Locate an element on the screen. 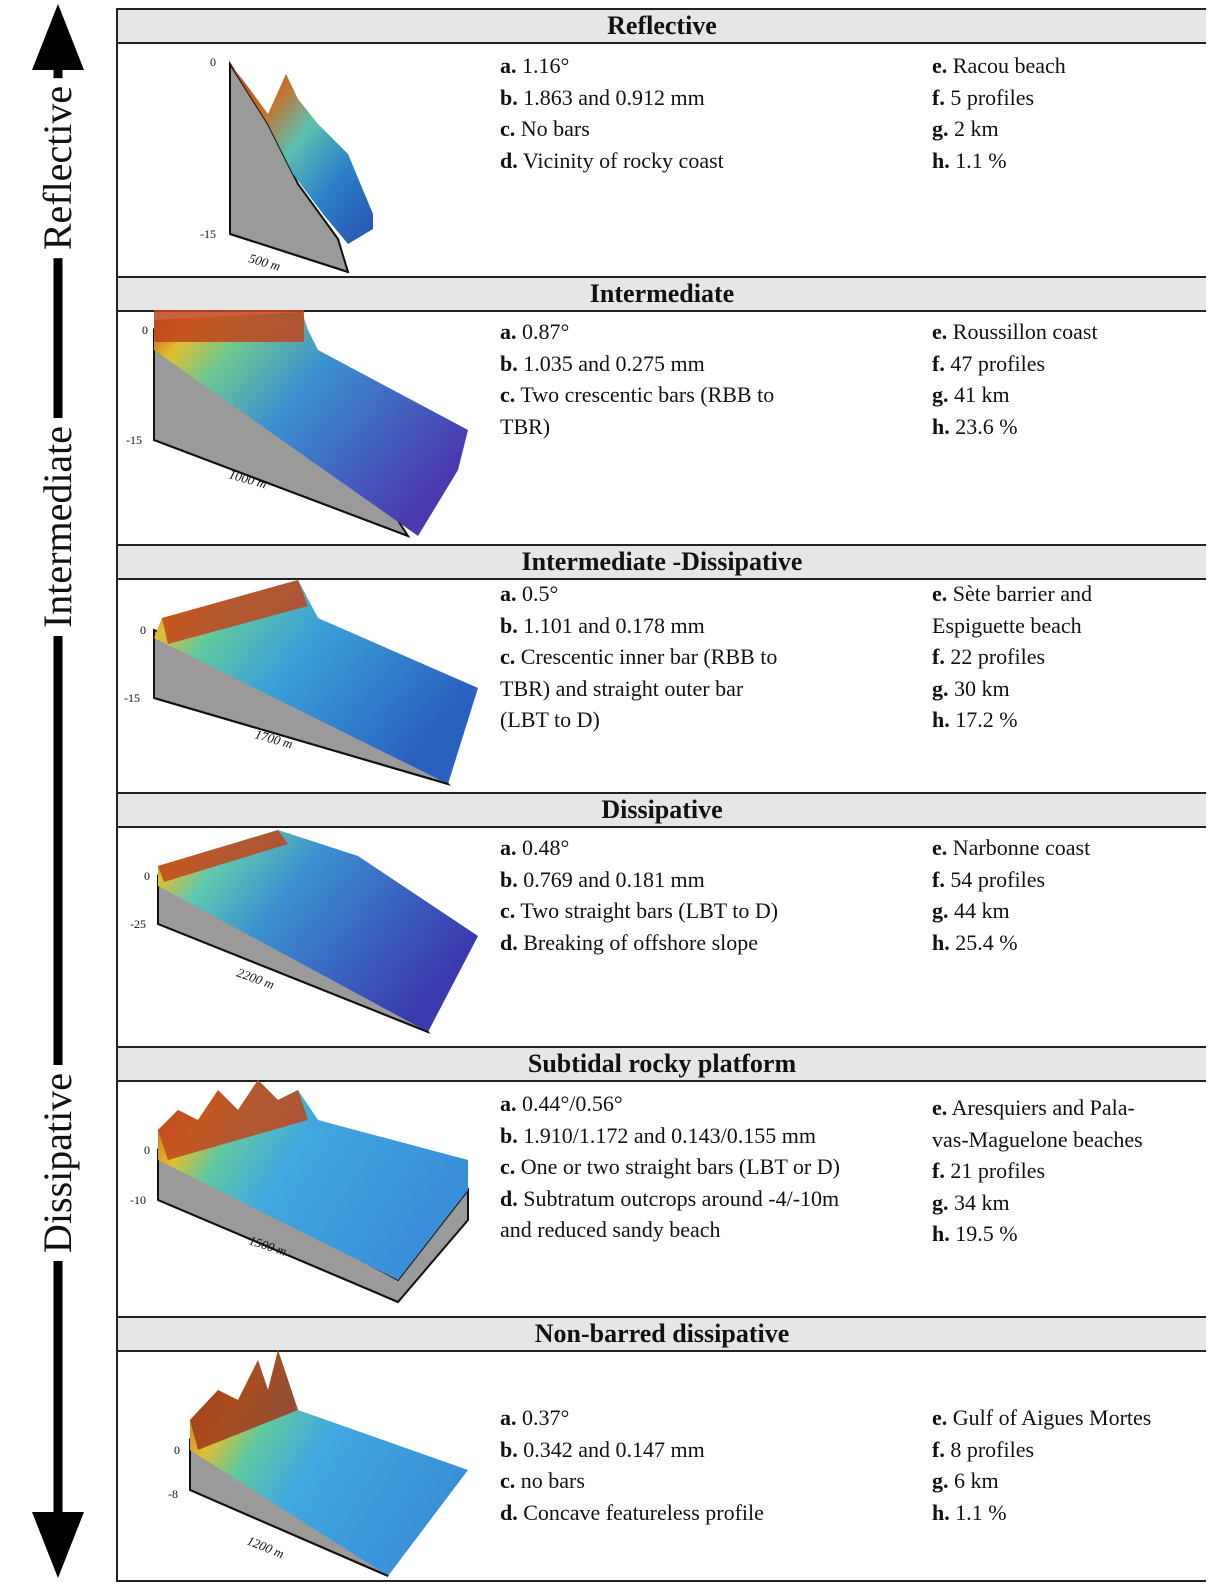  section-title: Reflective is located at coordinates (662, 27).